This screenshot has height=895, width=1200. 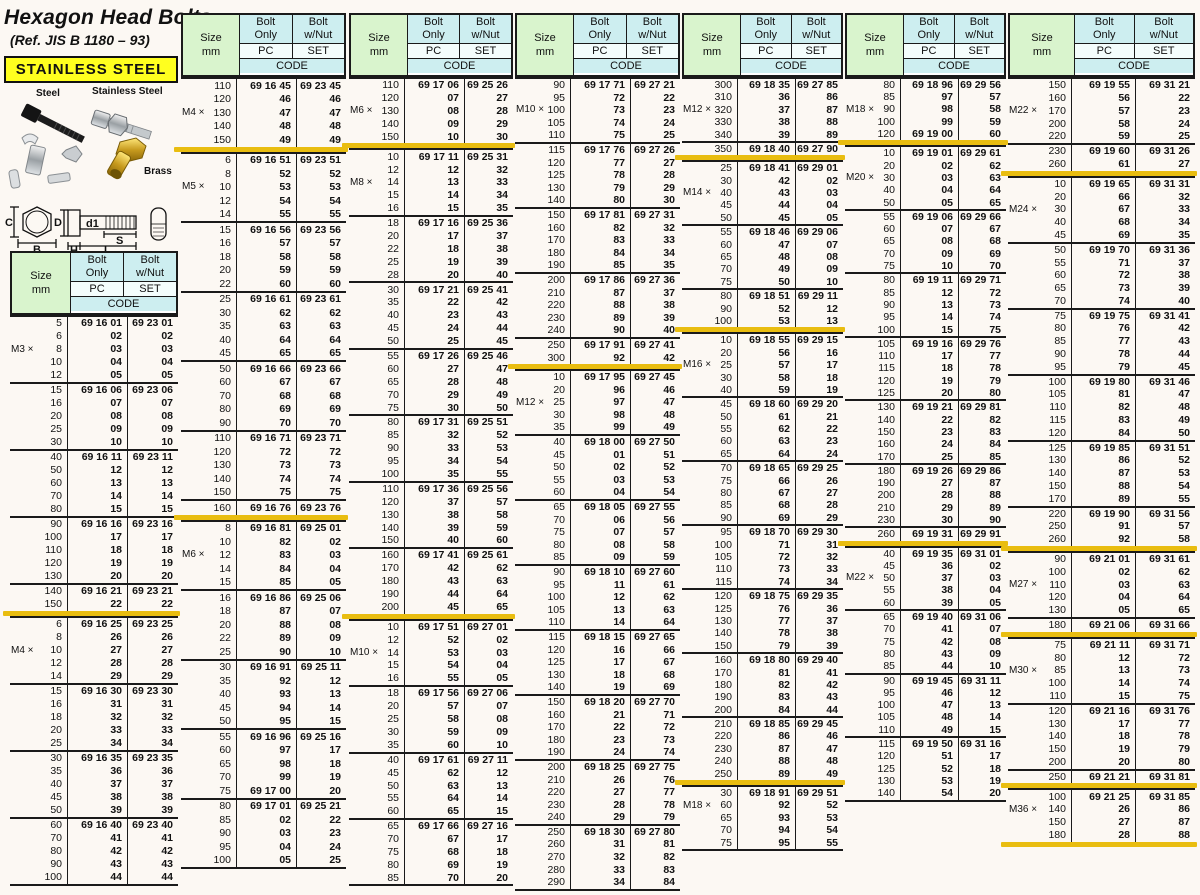 What do you see at coordinates (925, 520) in the screenshot?
I see `table-row: 230 30 90` at bounding box center [925, 520].